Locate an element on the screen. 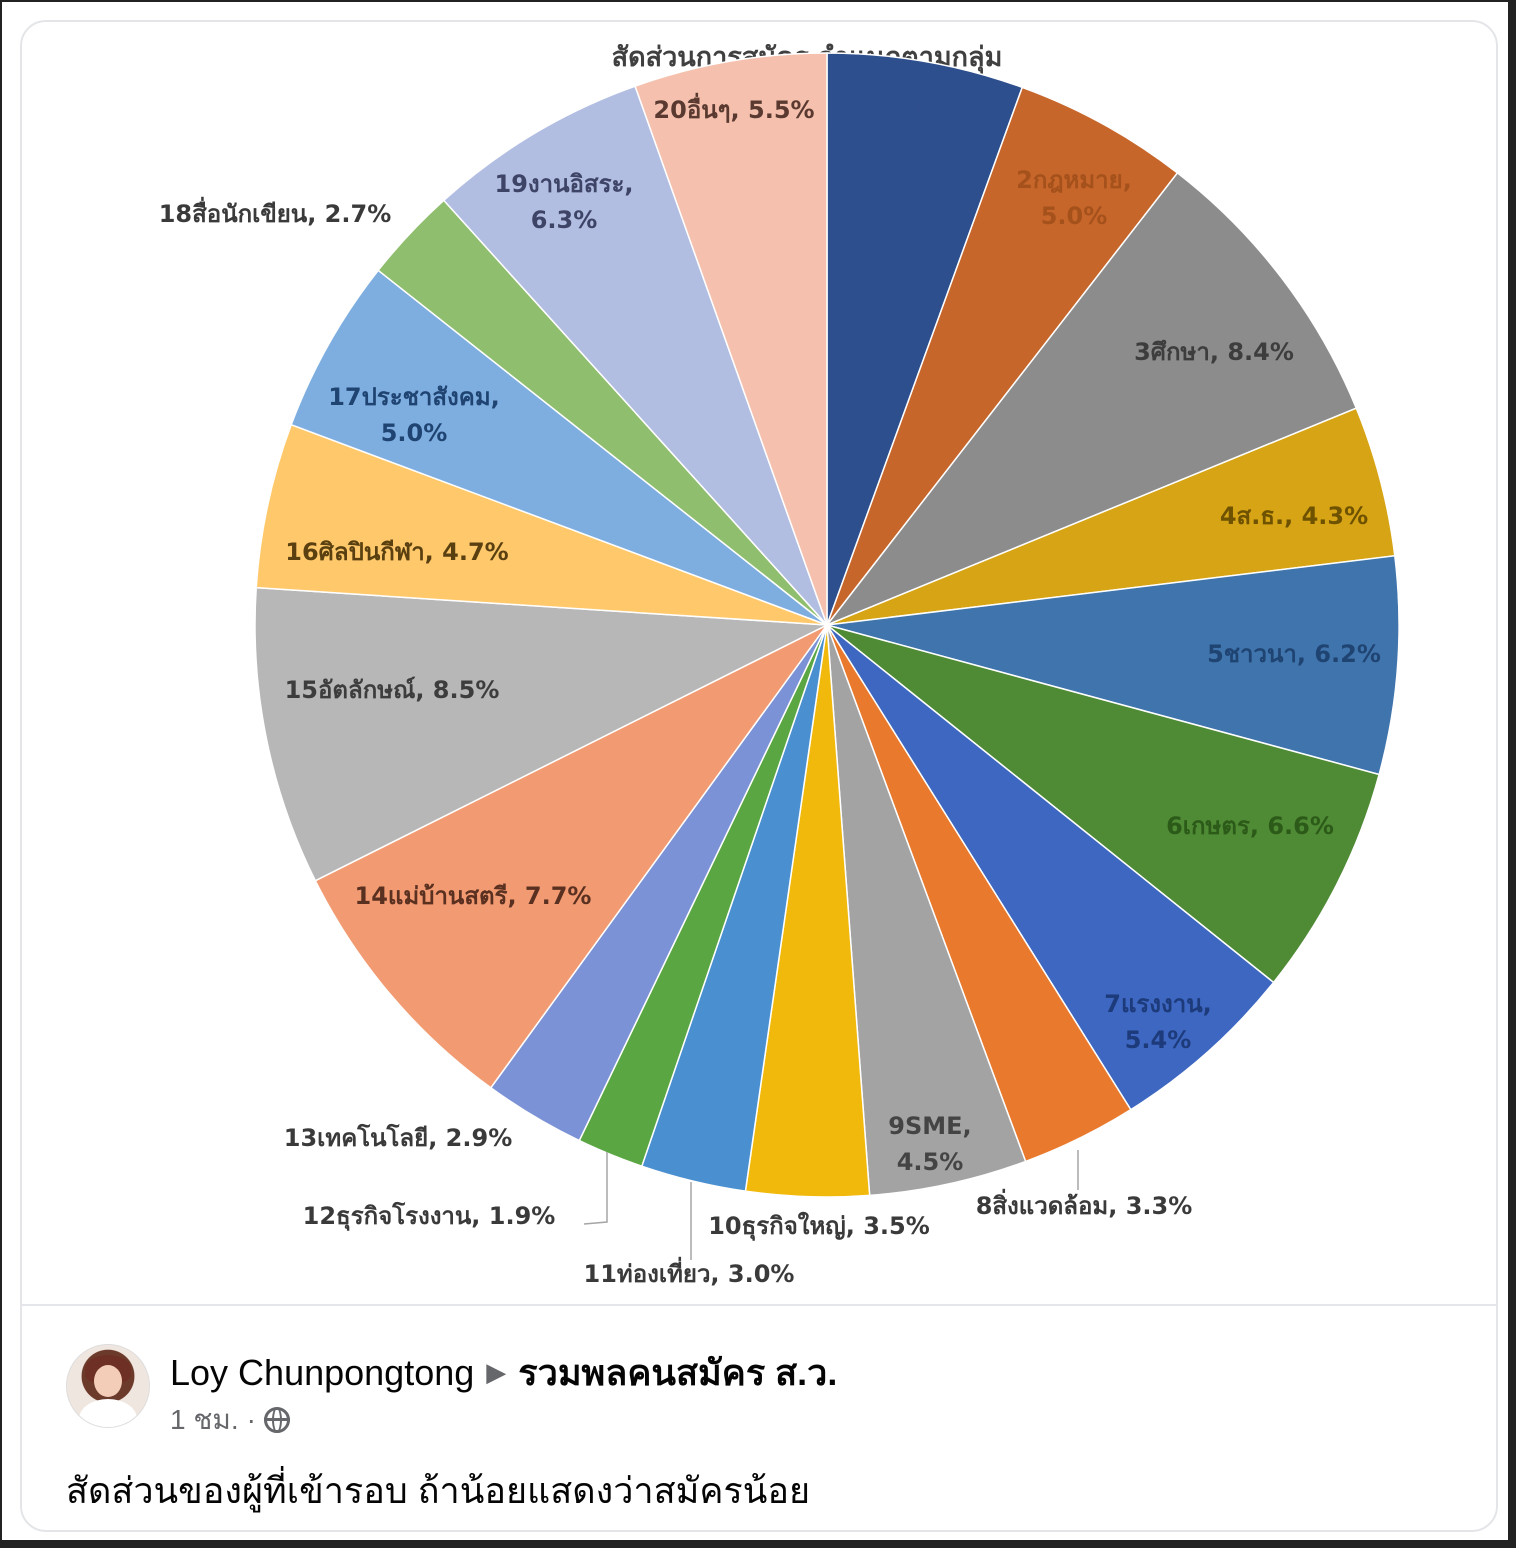  group-name: รวมพลคนสมัคร ส.ว. is located at coordinates (678, 1372).